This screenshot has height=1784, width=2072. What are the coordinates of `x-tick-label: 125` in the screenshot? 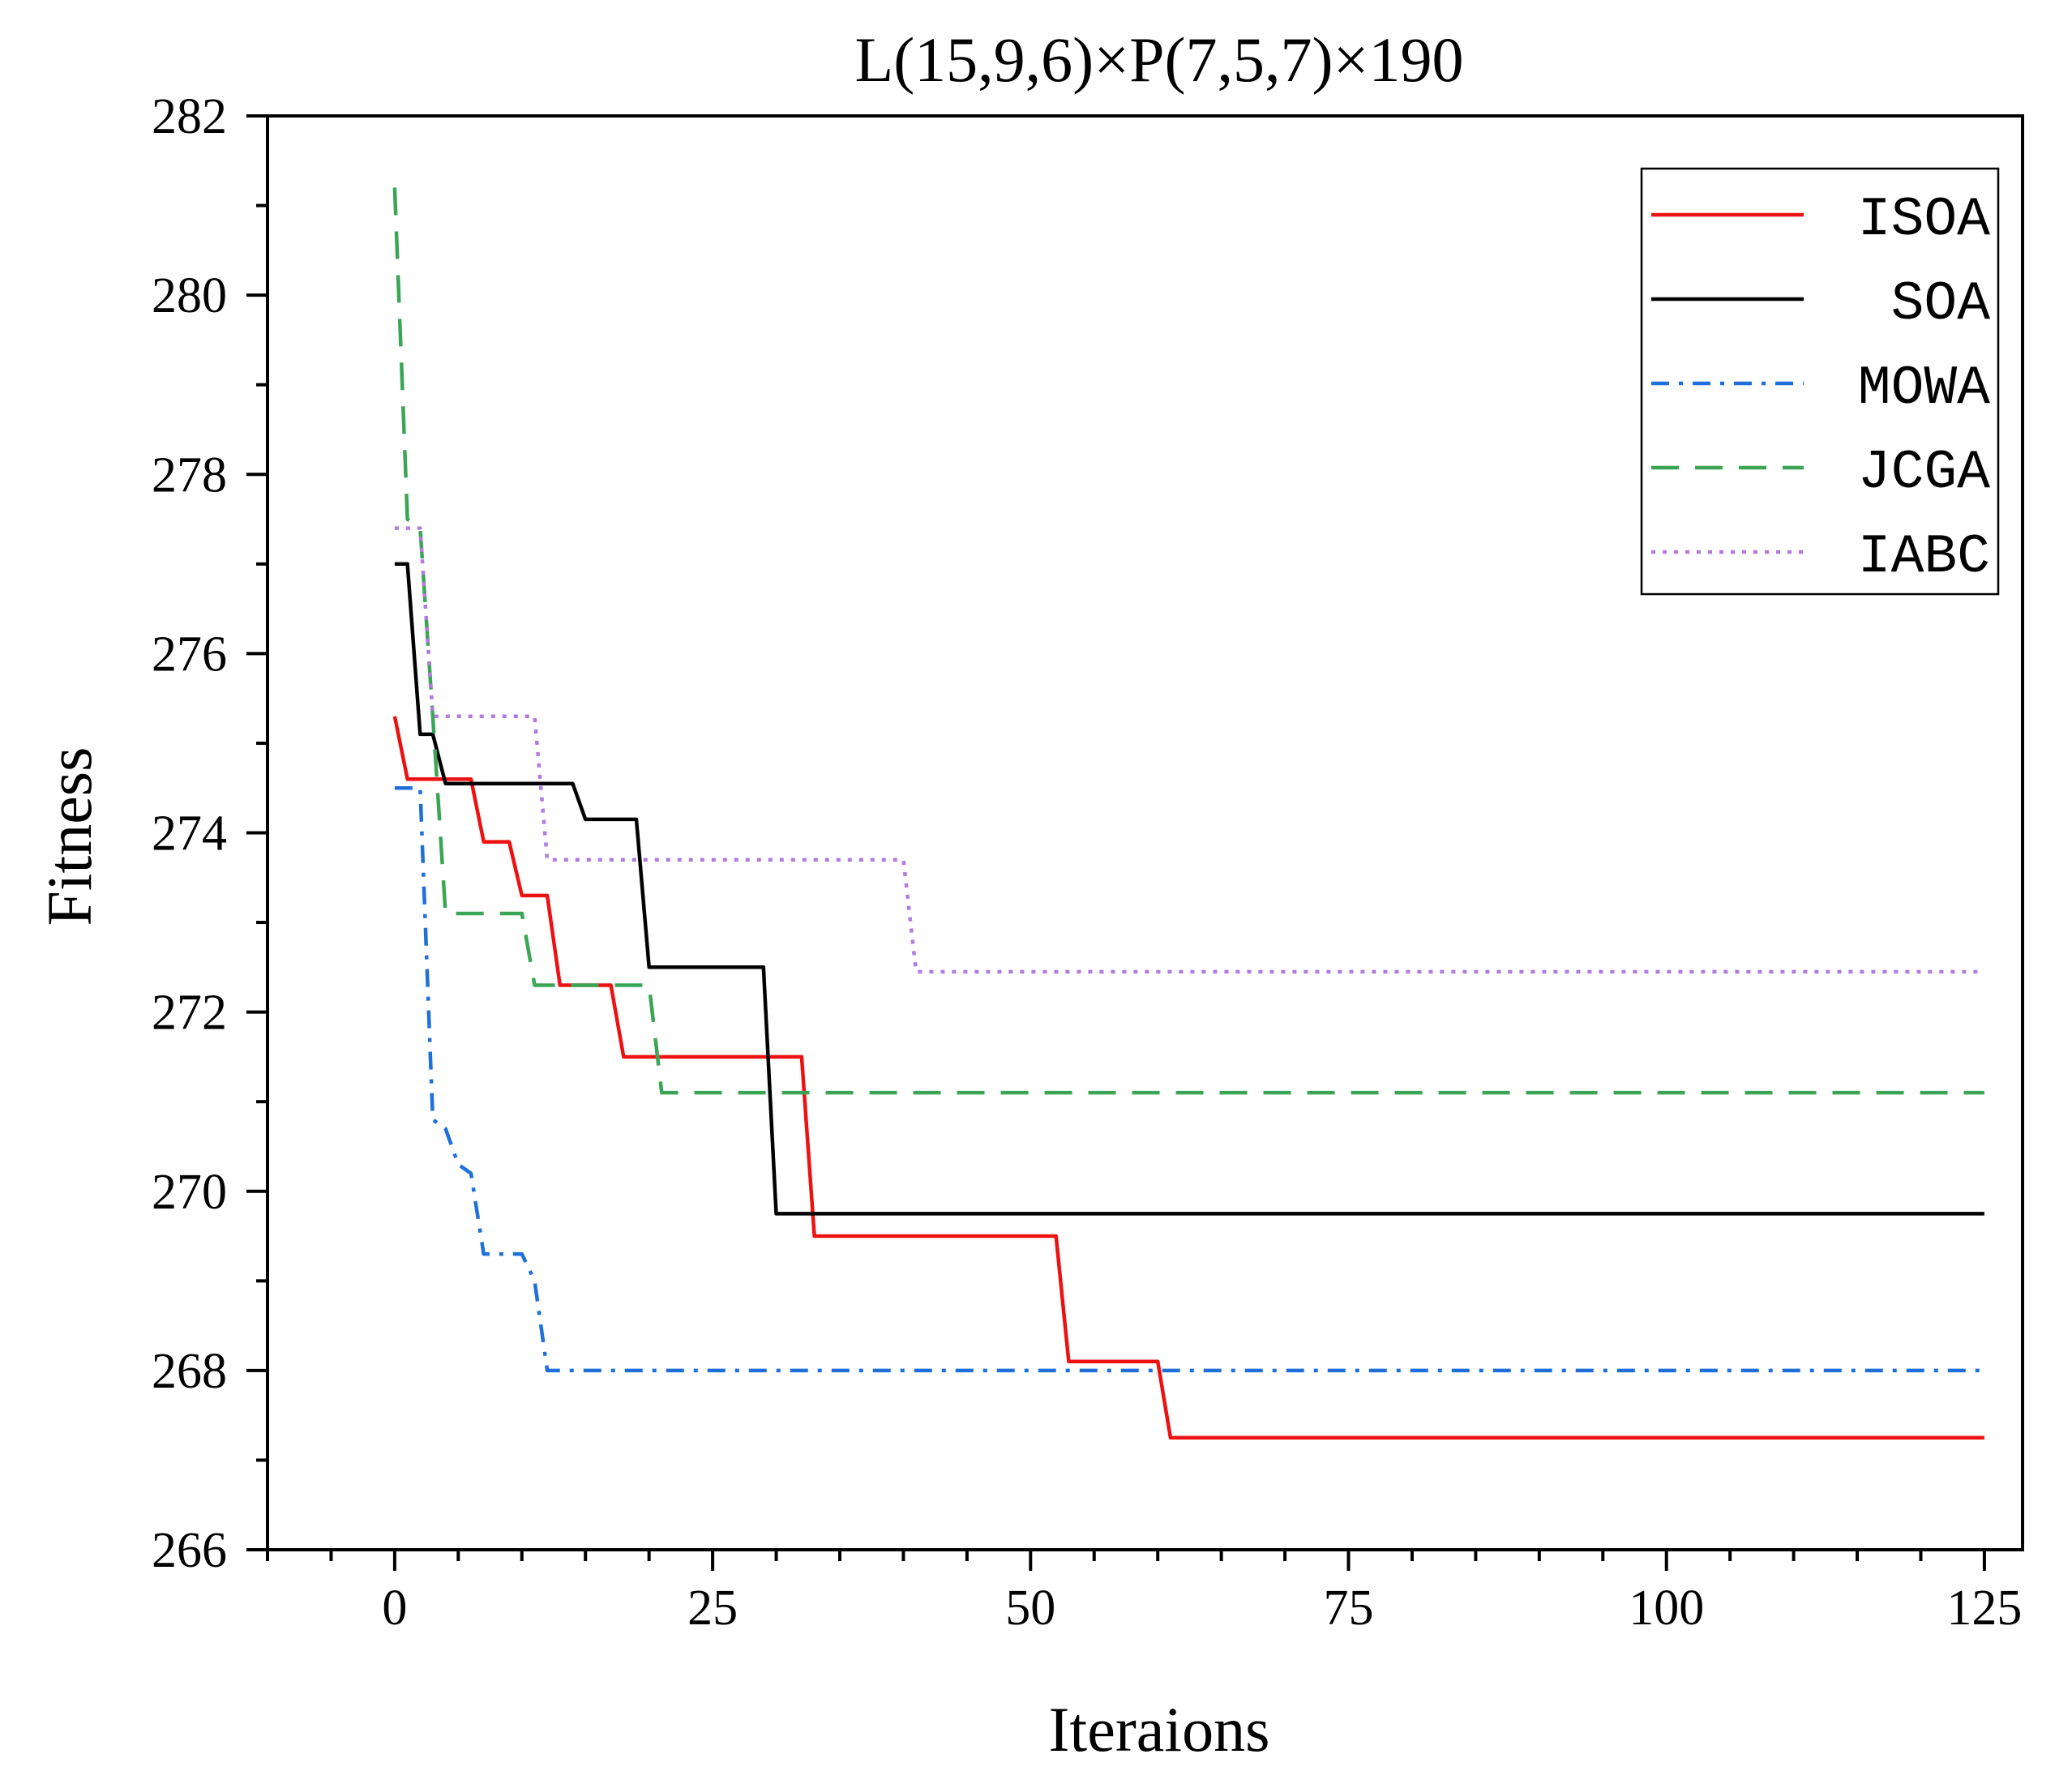 It's located at (1984, 1608).